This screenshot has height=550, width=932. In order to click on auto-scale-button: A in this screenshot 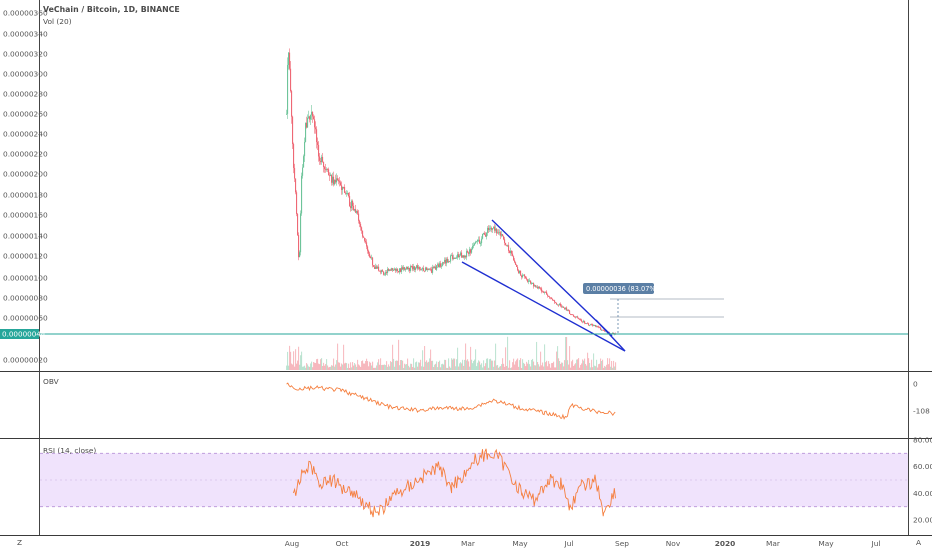, I will do `click(918, 542)`.